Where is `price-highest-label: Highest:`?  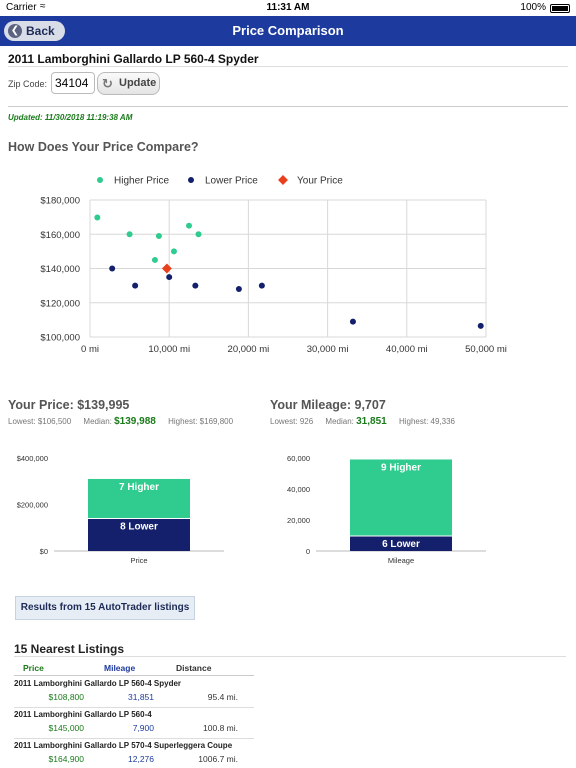 price-highest-label: Highest: is located at coordinates (183, 421).